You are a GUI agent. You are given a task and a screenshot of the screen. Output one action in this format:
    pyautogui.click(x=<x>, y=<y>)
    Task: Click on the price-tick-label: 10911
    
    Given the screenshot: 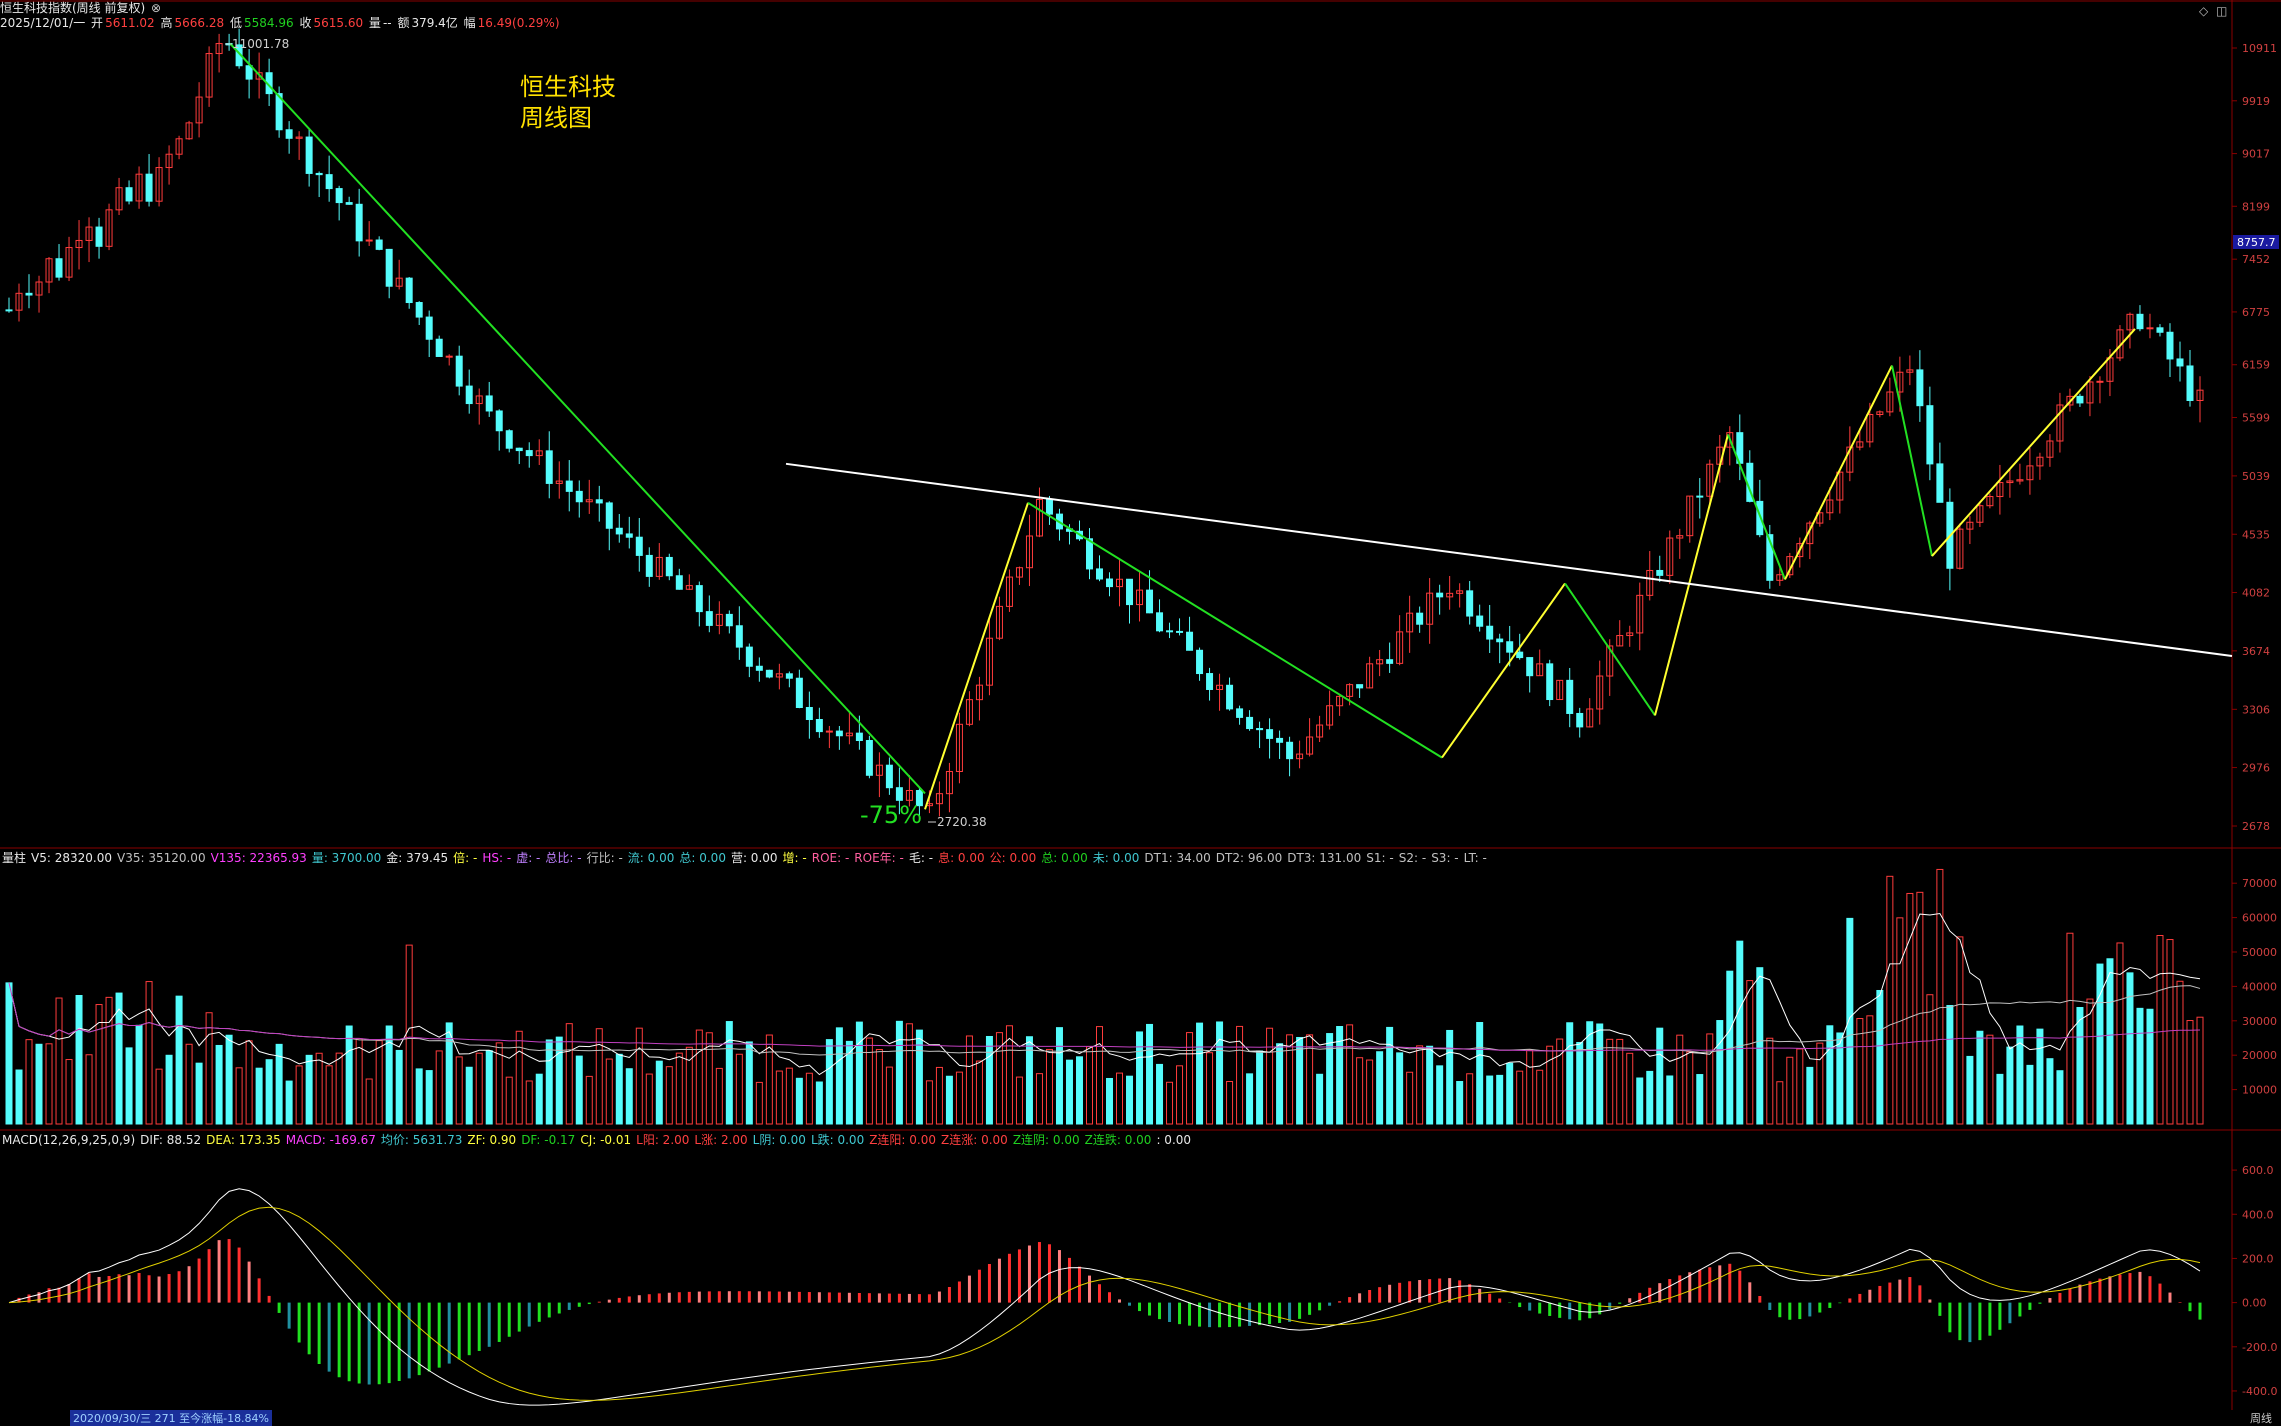 What is the action you would take?
    pyautogui.click(x=2259, y=48)
    